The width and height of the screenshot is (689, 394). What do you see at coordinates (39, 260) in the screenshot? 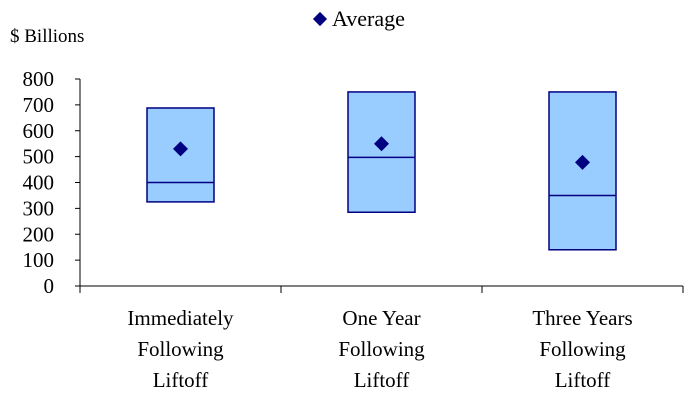
I see `y-tick-label: 100` at bounding box center [39, 260].